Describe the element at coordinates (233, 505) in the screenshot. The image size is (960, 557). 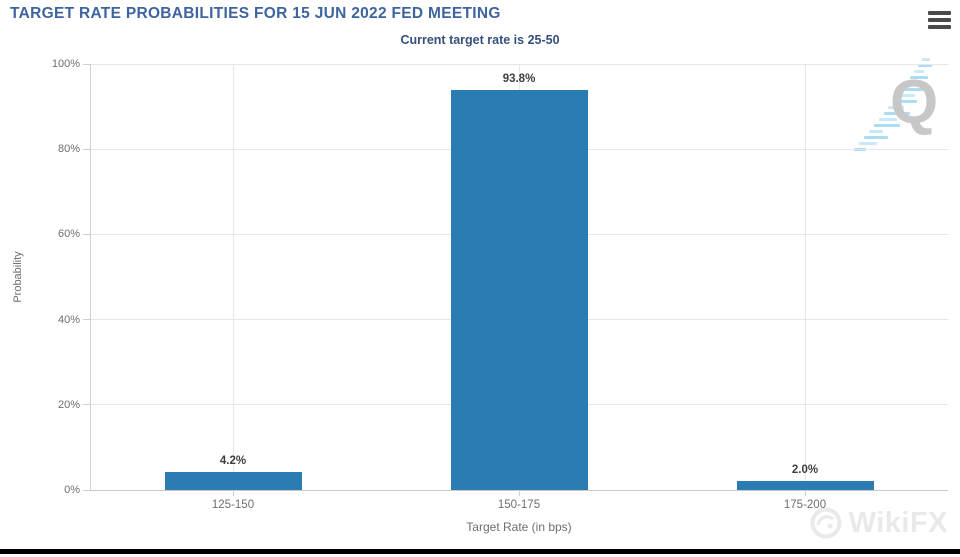
I see `x-tick-label: 125-150` at that location.